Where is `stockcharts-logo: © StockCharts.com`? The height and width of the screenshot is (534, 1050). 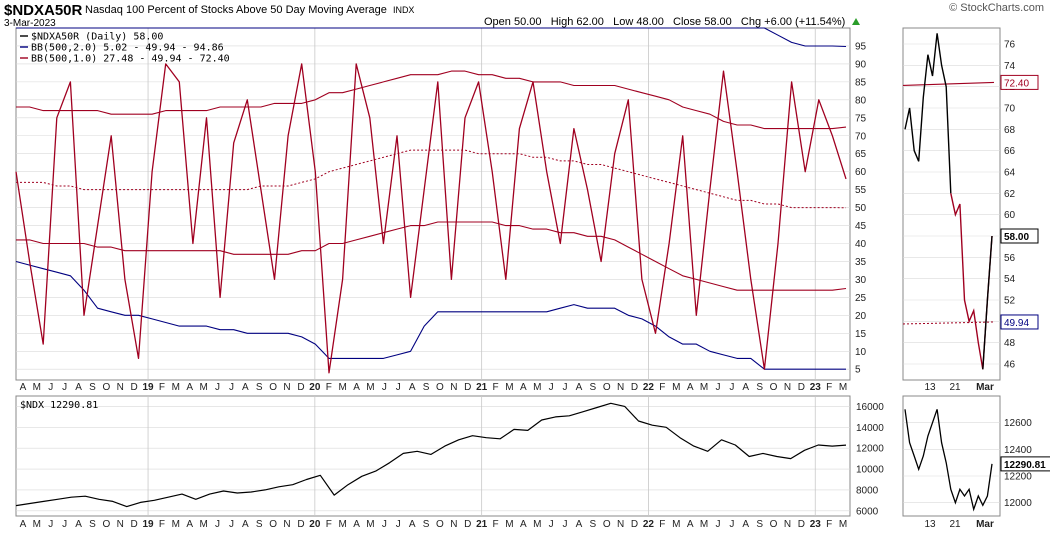
stockcharts-logo: © StockCharts.com is located at coordinates (996, 8).